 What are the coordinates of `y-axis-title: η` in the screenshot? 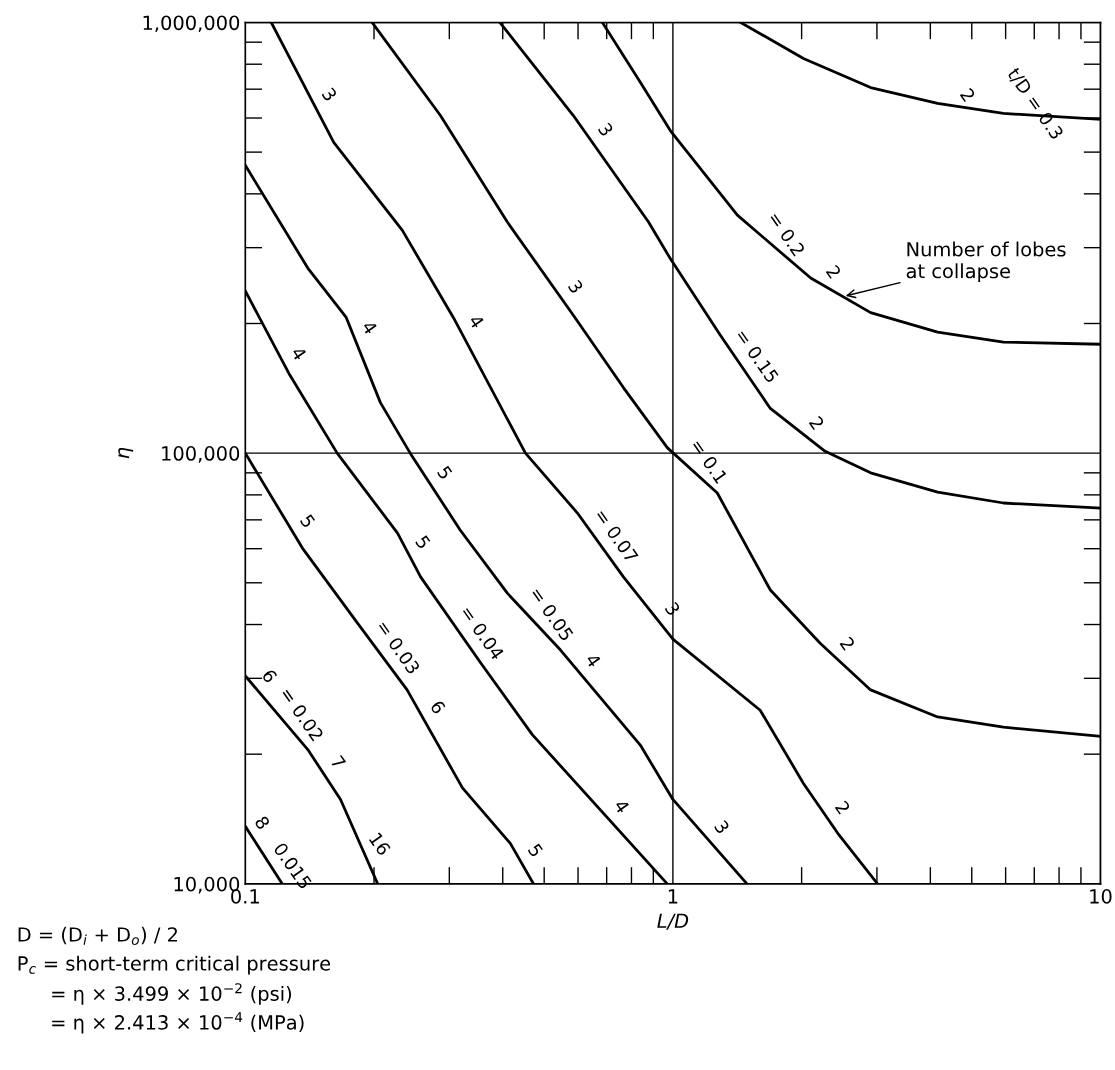 It's located at (126, 453).